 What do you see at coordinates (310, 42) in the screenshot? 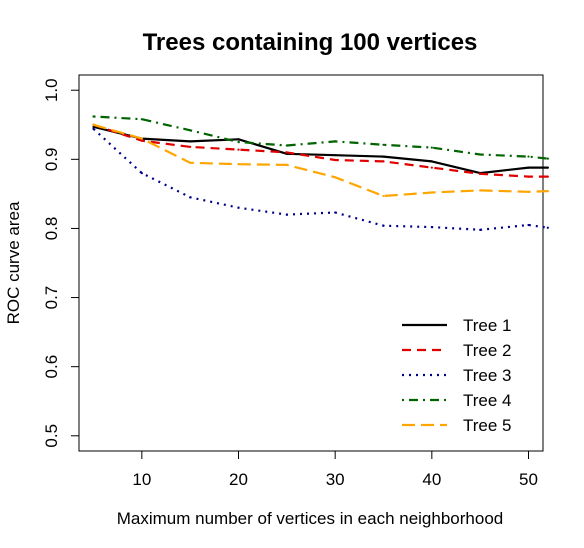
I see `chart-title: Trees containing 100 vertices` at bounding box center [310, 42].